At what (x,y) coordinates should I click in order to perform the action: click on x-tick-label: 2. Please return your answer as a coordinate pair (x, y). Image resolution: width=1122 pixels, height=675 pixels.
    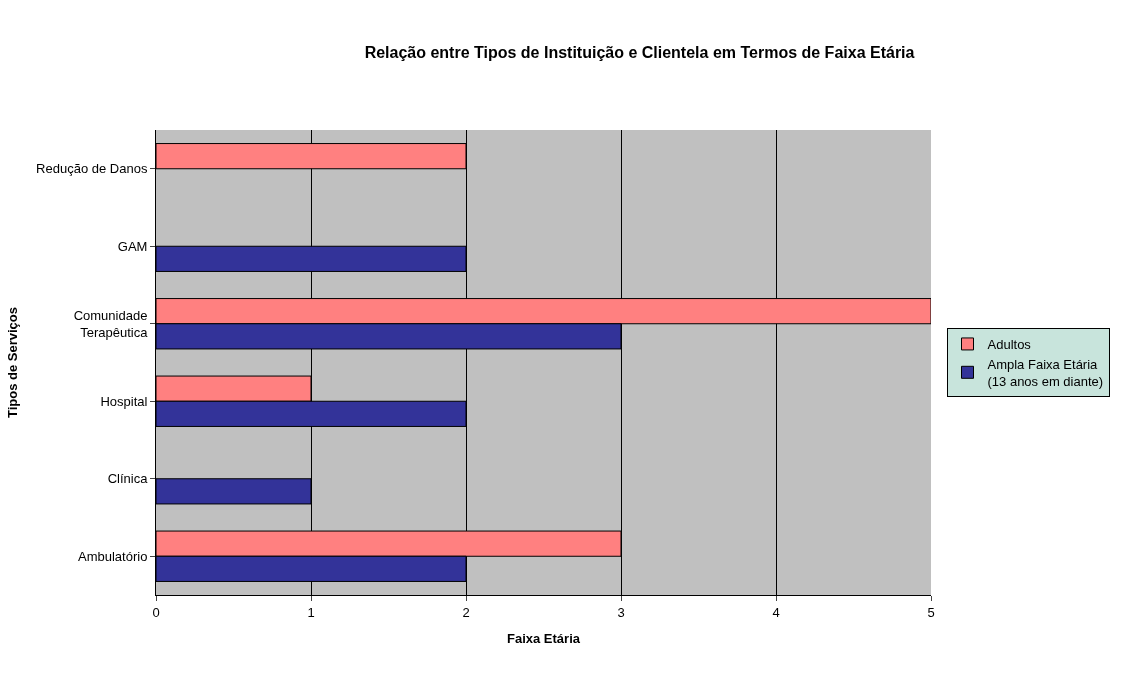
    Looking at the image, I should click on (466, 612).